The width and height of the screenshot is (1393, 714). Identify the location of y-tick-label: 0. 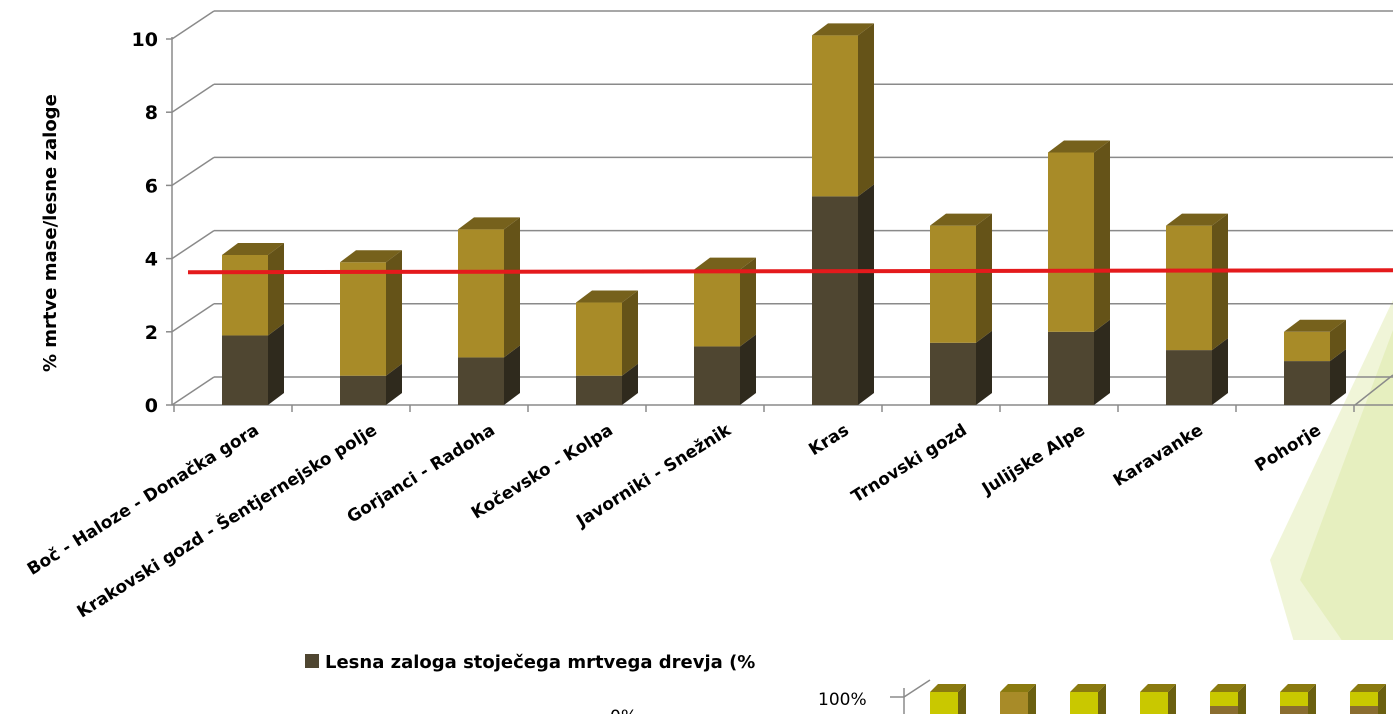
(151, 406).